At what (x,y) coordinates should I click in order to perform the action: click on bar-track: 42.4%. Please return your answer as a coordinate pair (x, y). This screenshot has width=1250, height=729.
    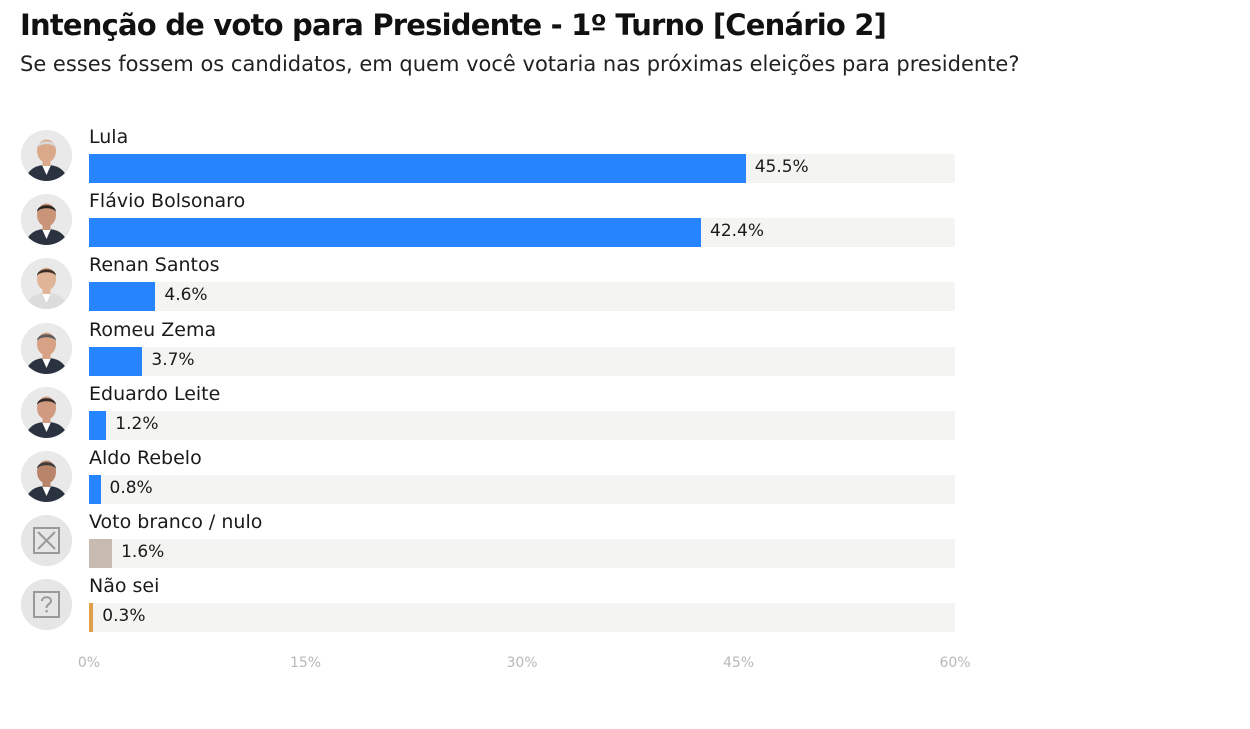
    Looking at the image, I should click on (522, 232).